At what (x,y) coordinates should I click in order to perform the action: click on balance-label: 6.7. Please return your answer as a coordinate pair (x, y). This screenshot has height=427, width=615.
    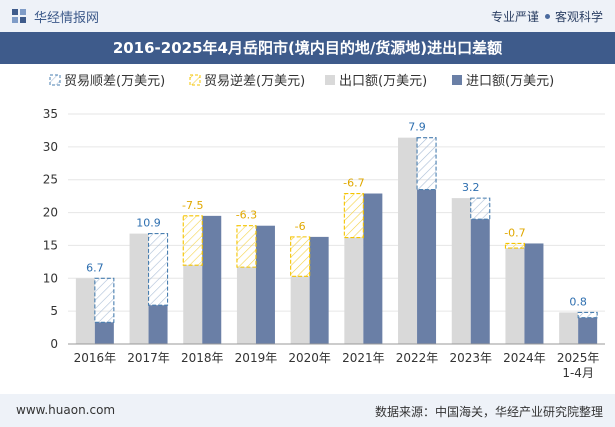
    Looking at the image, I should click on (95, 267).